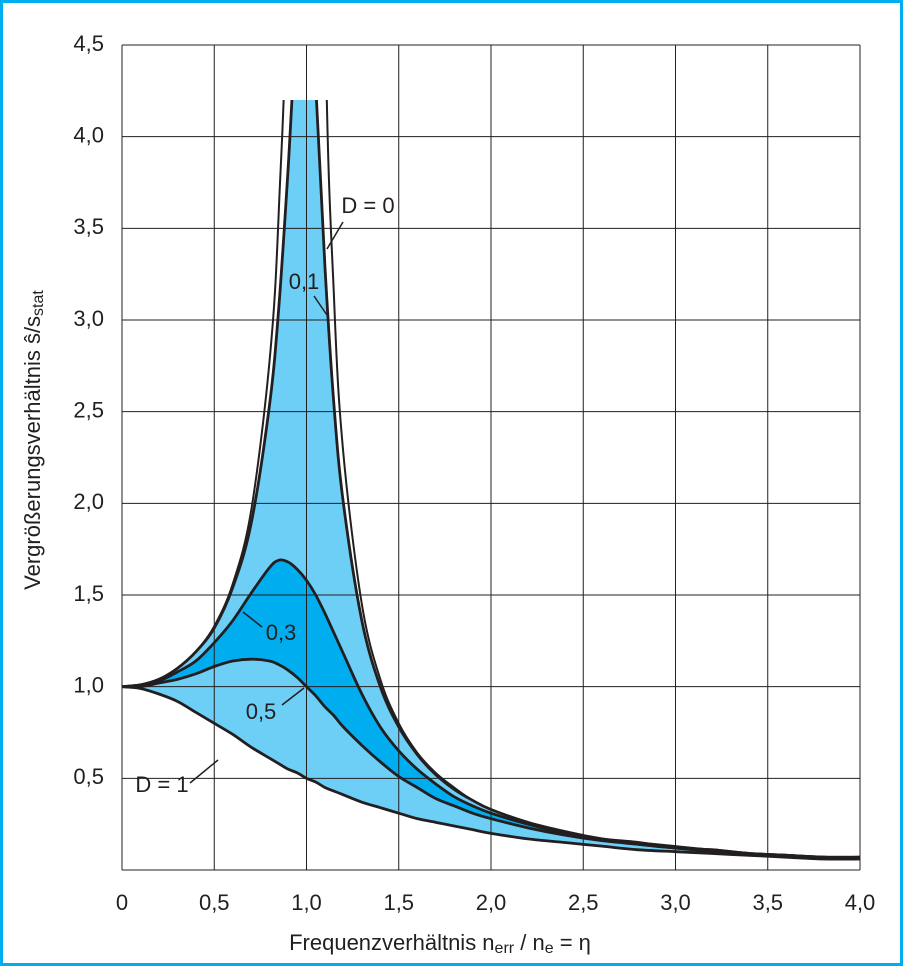 This screenshot has width=903, height=966. What do you see at coordinates (505, 948) in the screenshot?
I see `x-title-sub: err` at bounding box center [505, 948].